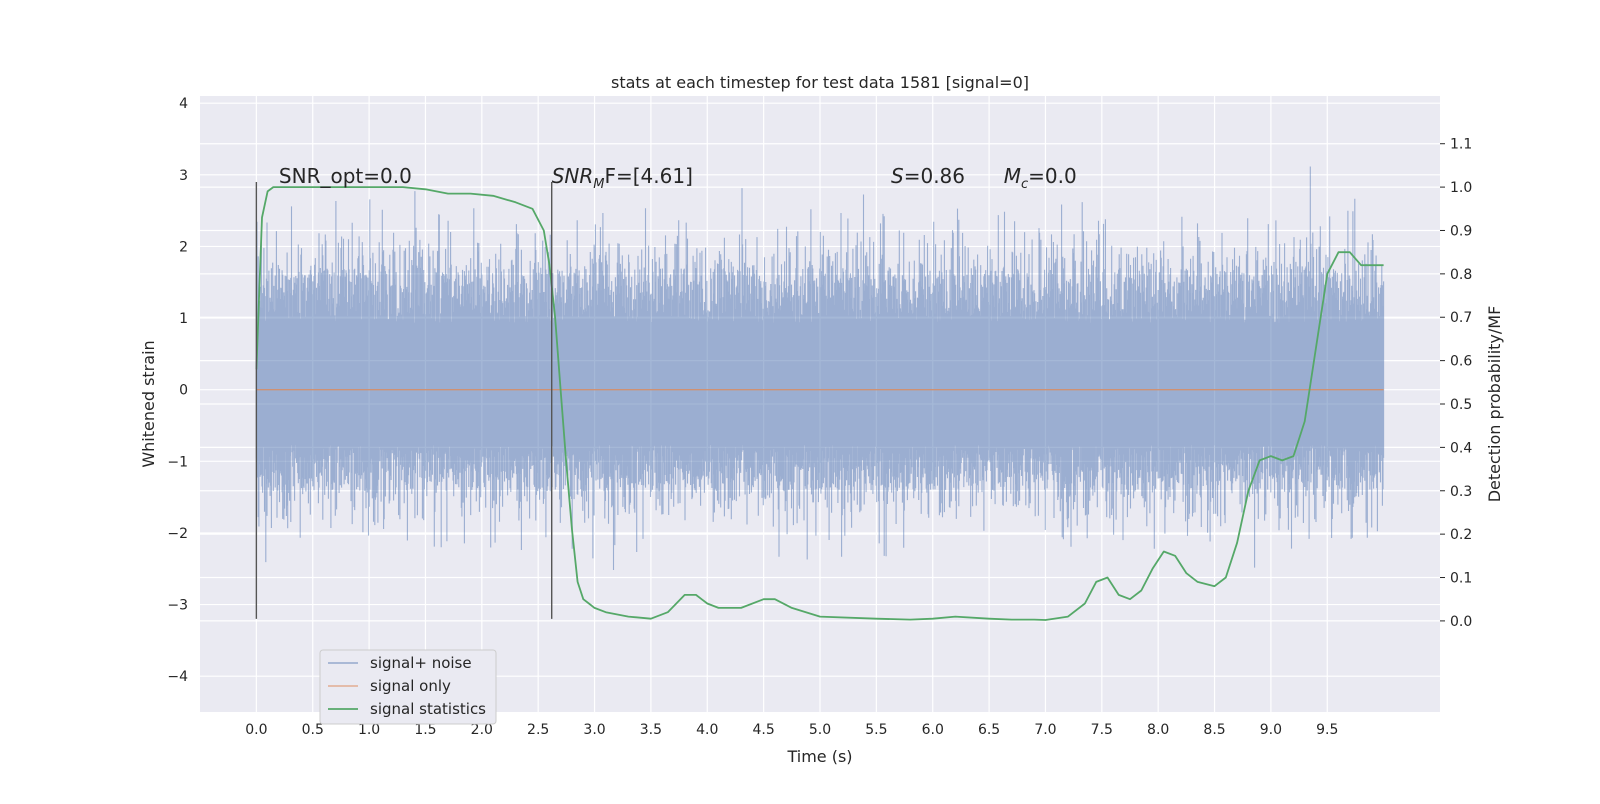 The width and height of the screenshot is (1600, 804). I want to click on annotation-3: Mc=0.0, so click(1040, 178).